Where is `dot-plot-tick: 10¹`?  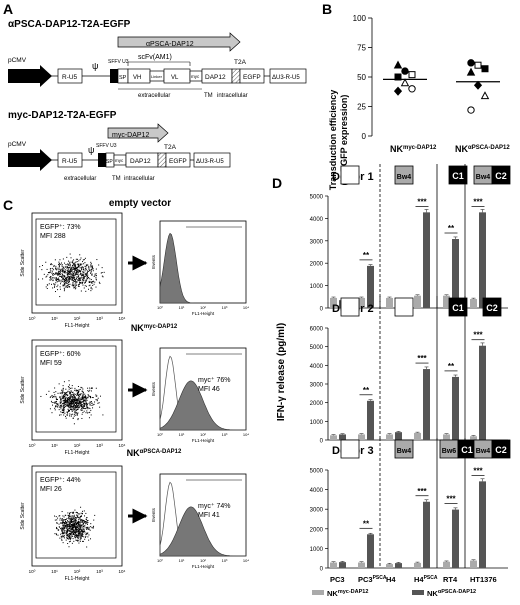
dot-plot-tick: 10¹ is located at coordinates (54, 318).